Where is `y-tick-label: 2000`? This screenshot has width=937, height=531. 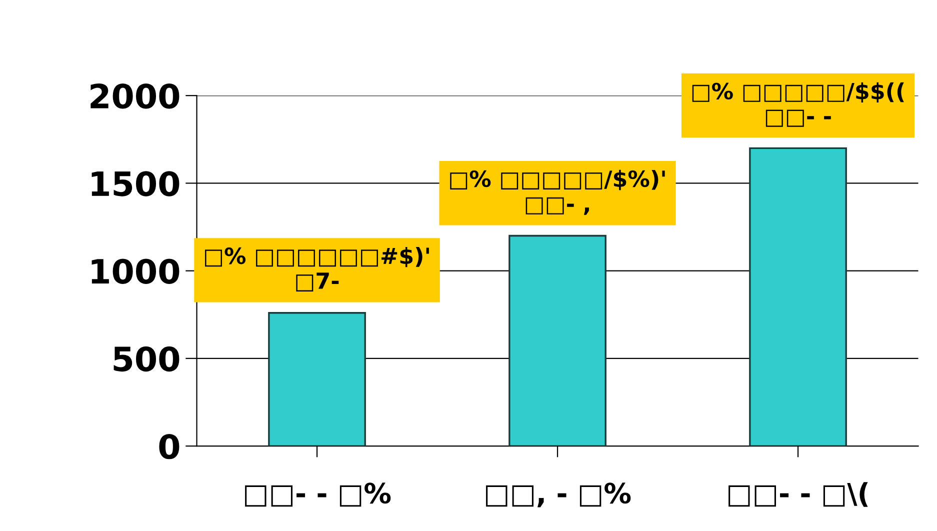 y-tick-label: 2000 is located at coordinates (135, 96).